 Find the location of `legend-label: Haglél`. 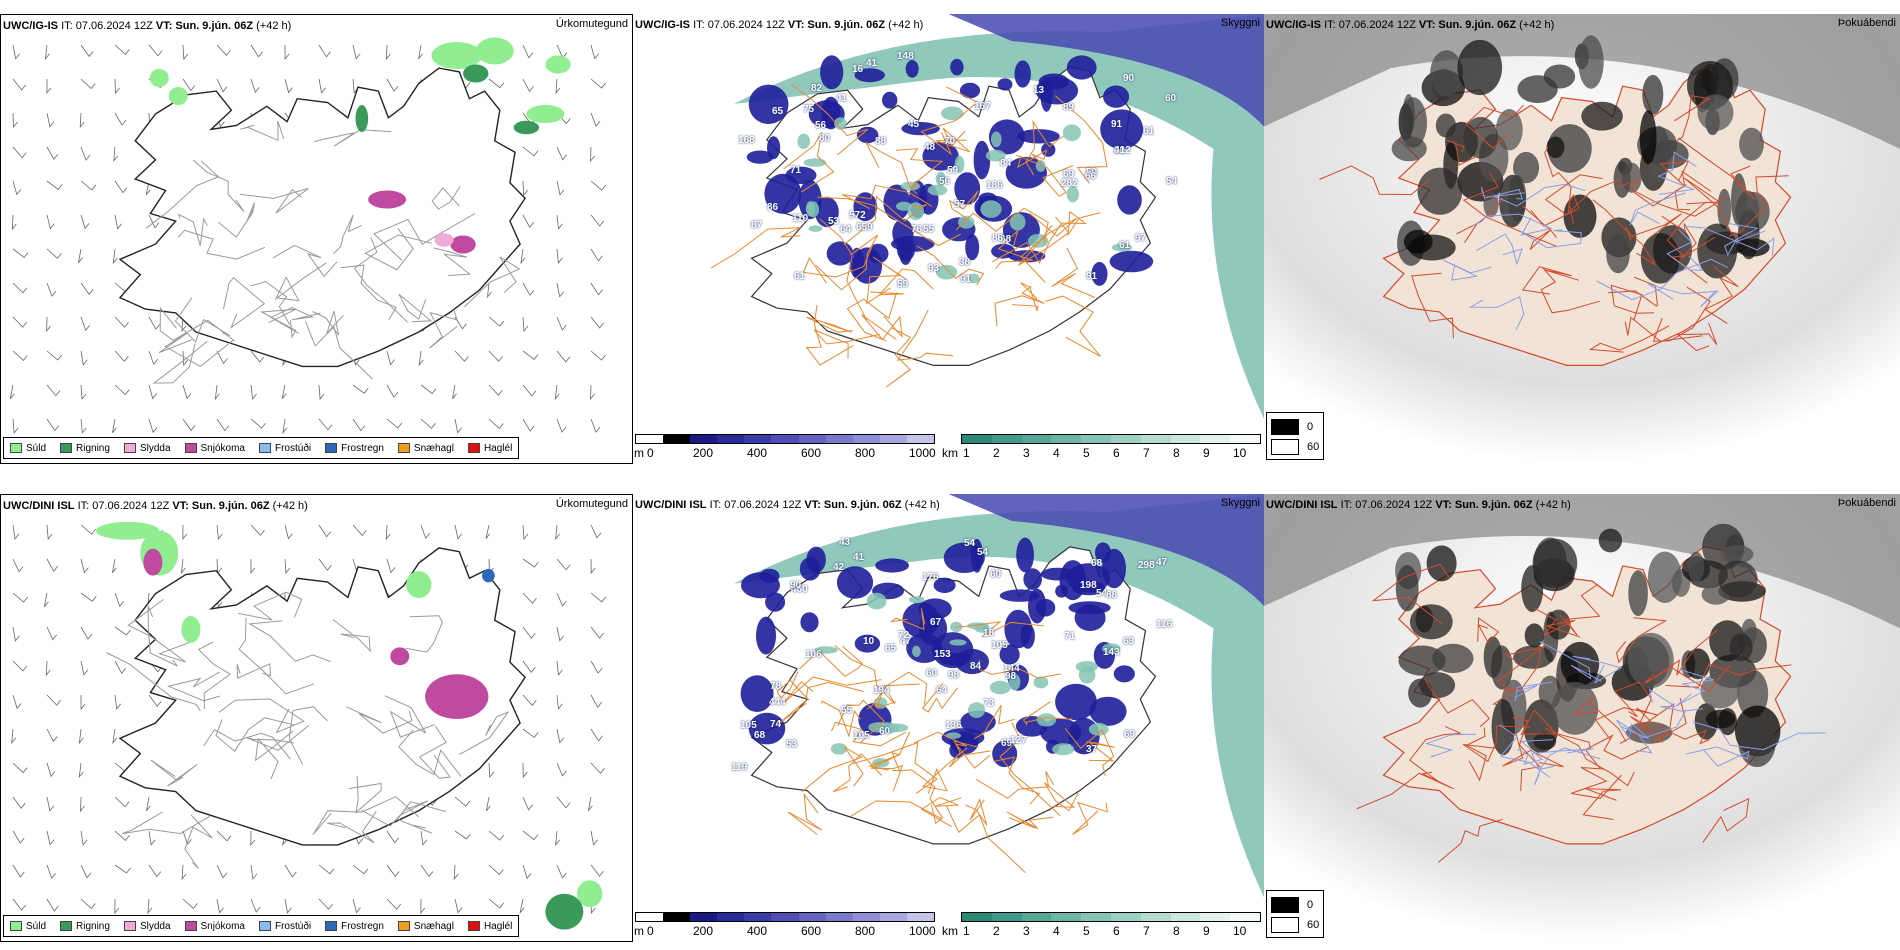

legend-label: Haglél is located at coordinates (498, 448).